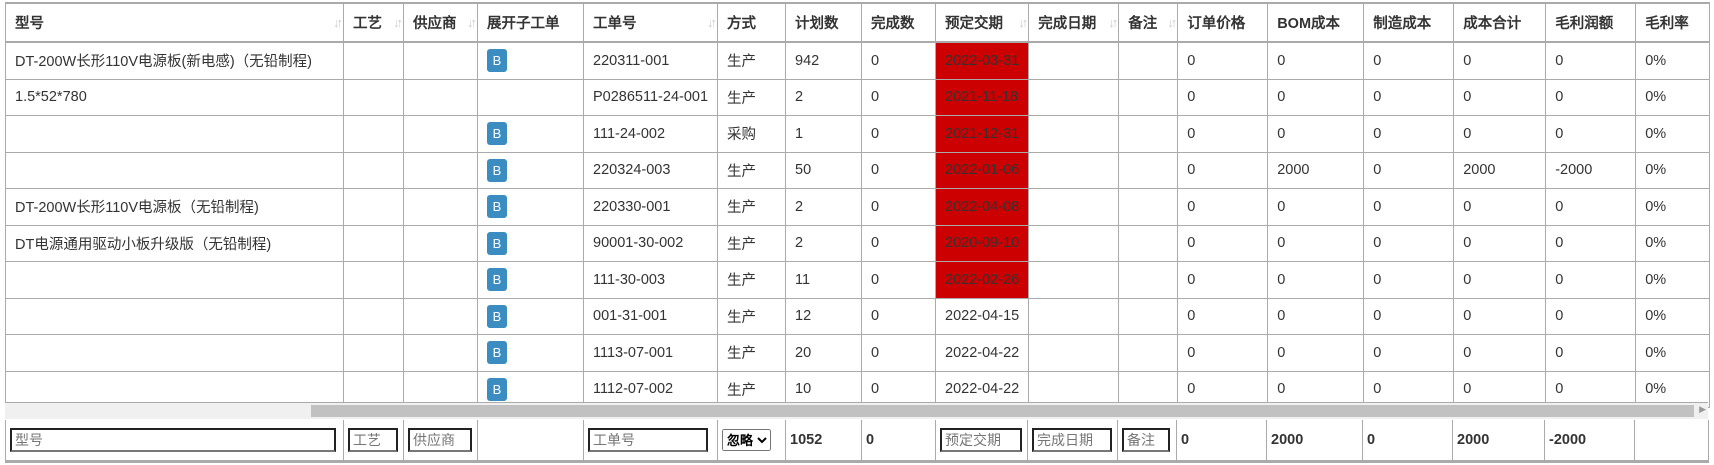  I want to click on column-header-label: 计划数, so click(817, 24).